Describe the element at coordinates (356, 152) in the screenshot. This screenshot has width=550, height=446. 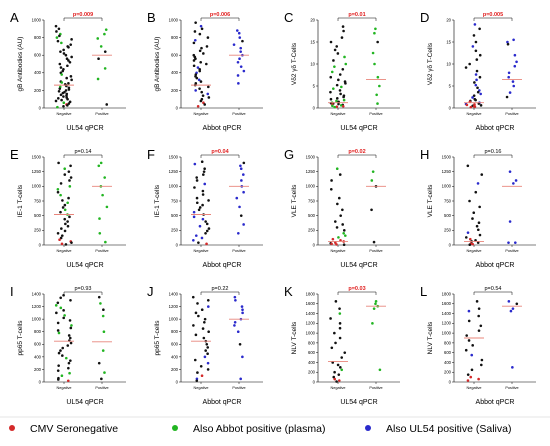
I see `p-value-label: p=0.02` at that location.